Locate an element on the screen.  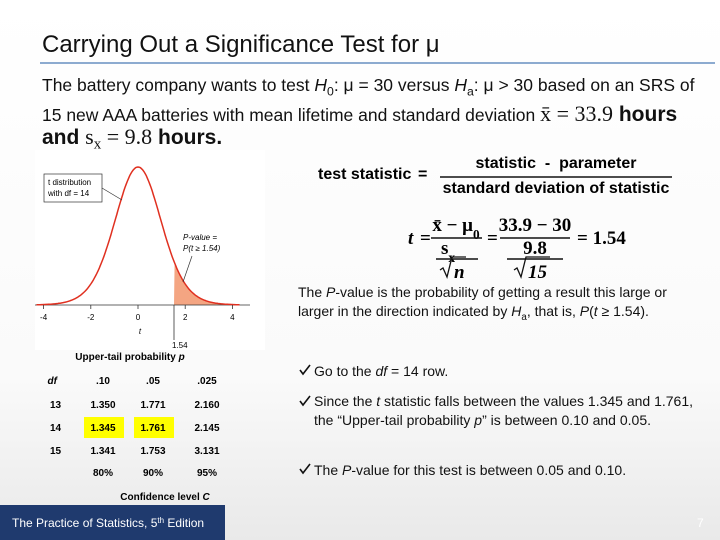
text-run: Edition is located at coordinates (184, 523).